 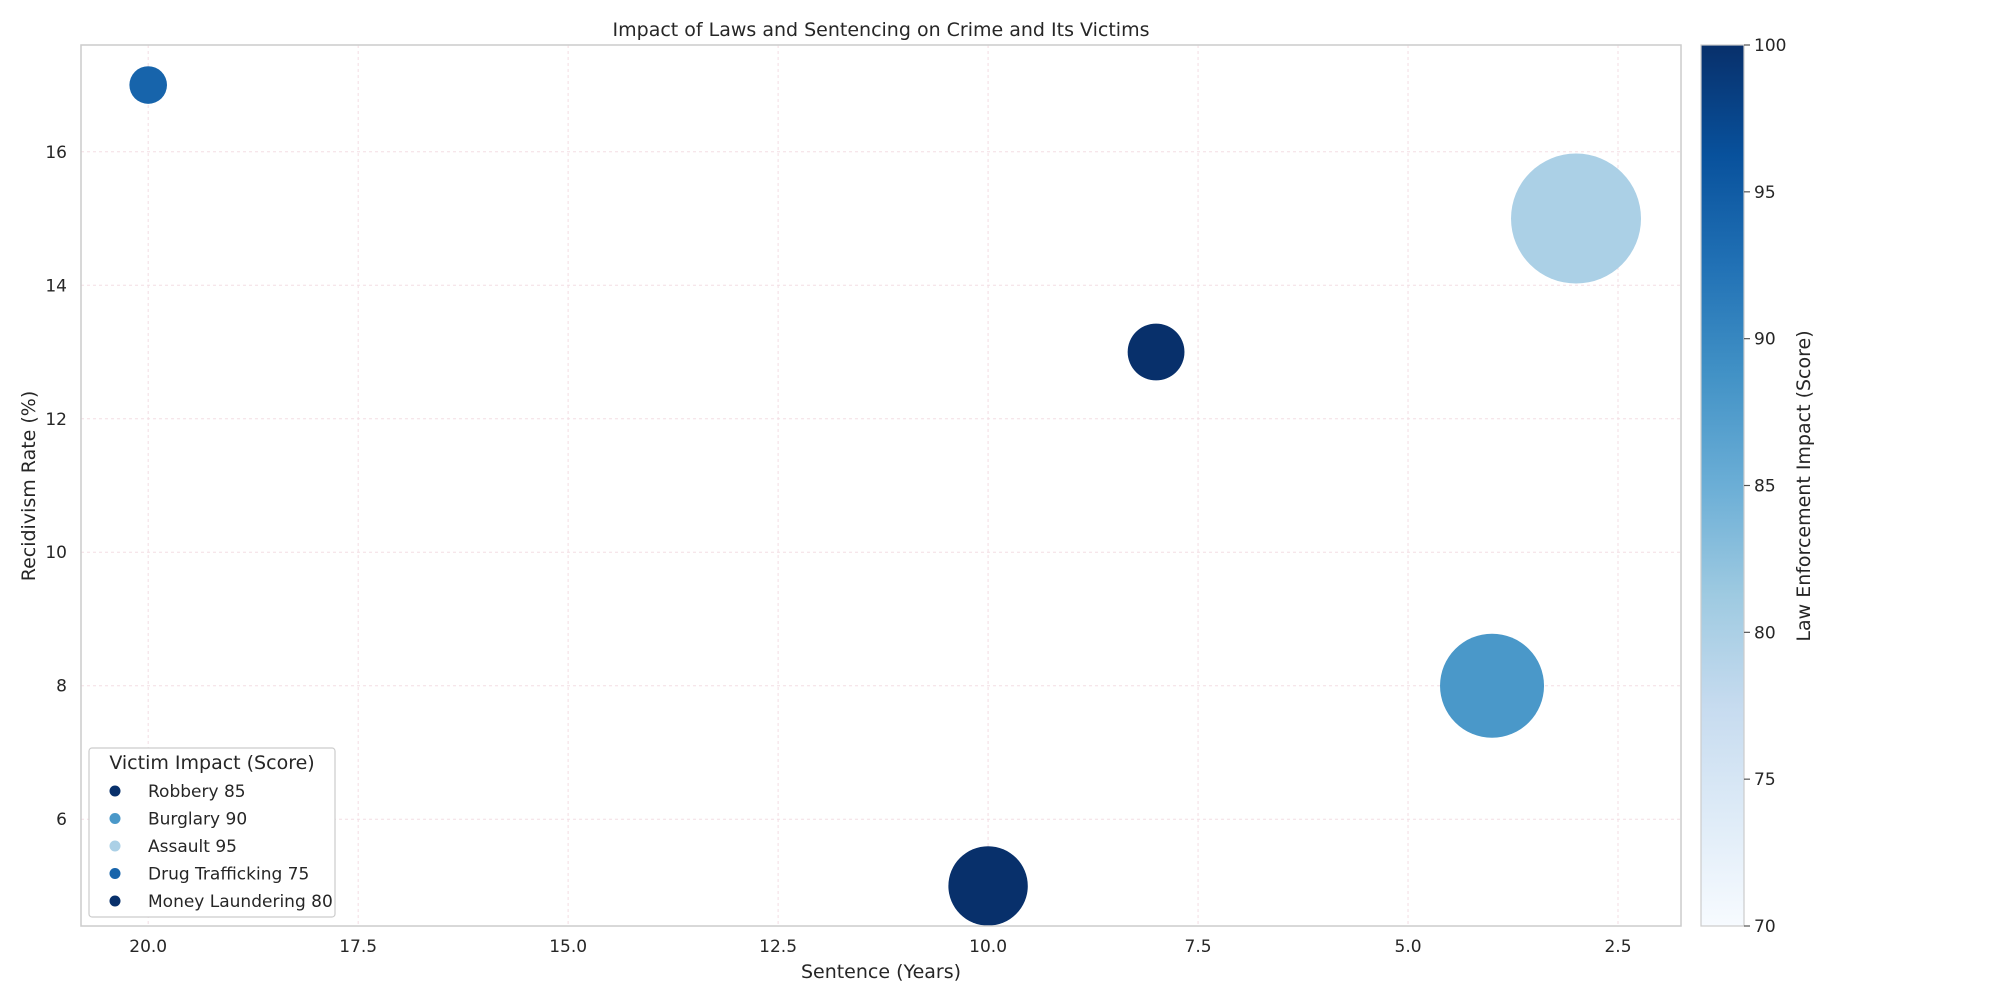 I want to click on y-axis-ticks: 6 8 10 12 14 16, so click(x=56, y=486).